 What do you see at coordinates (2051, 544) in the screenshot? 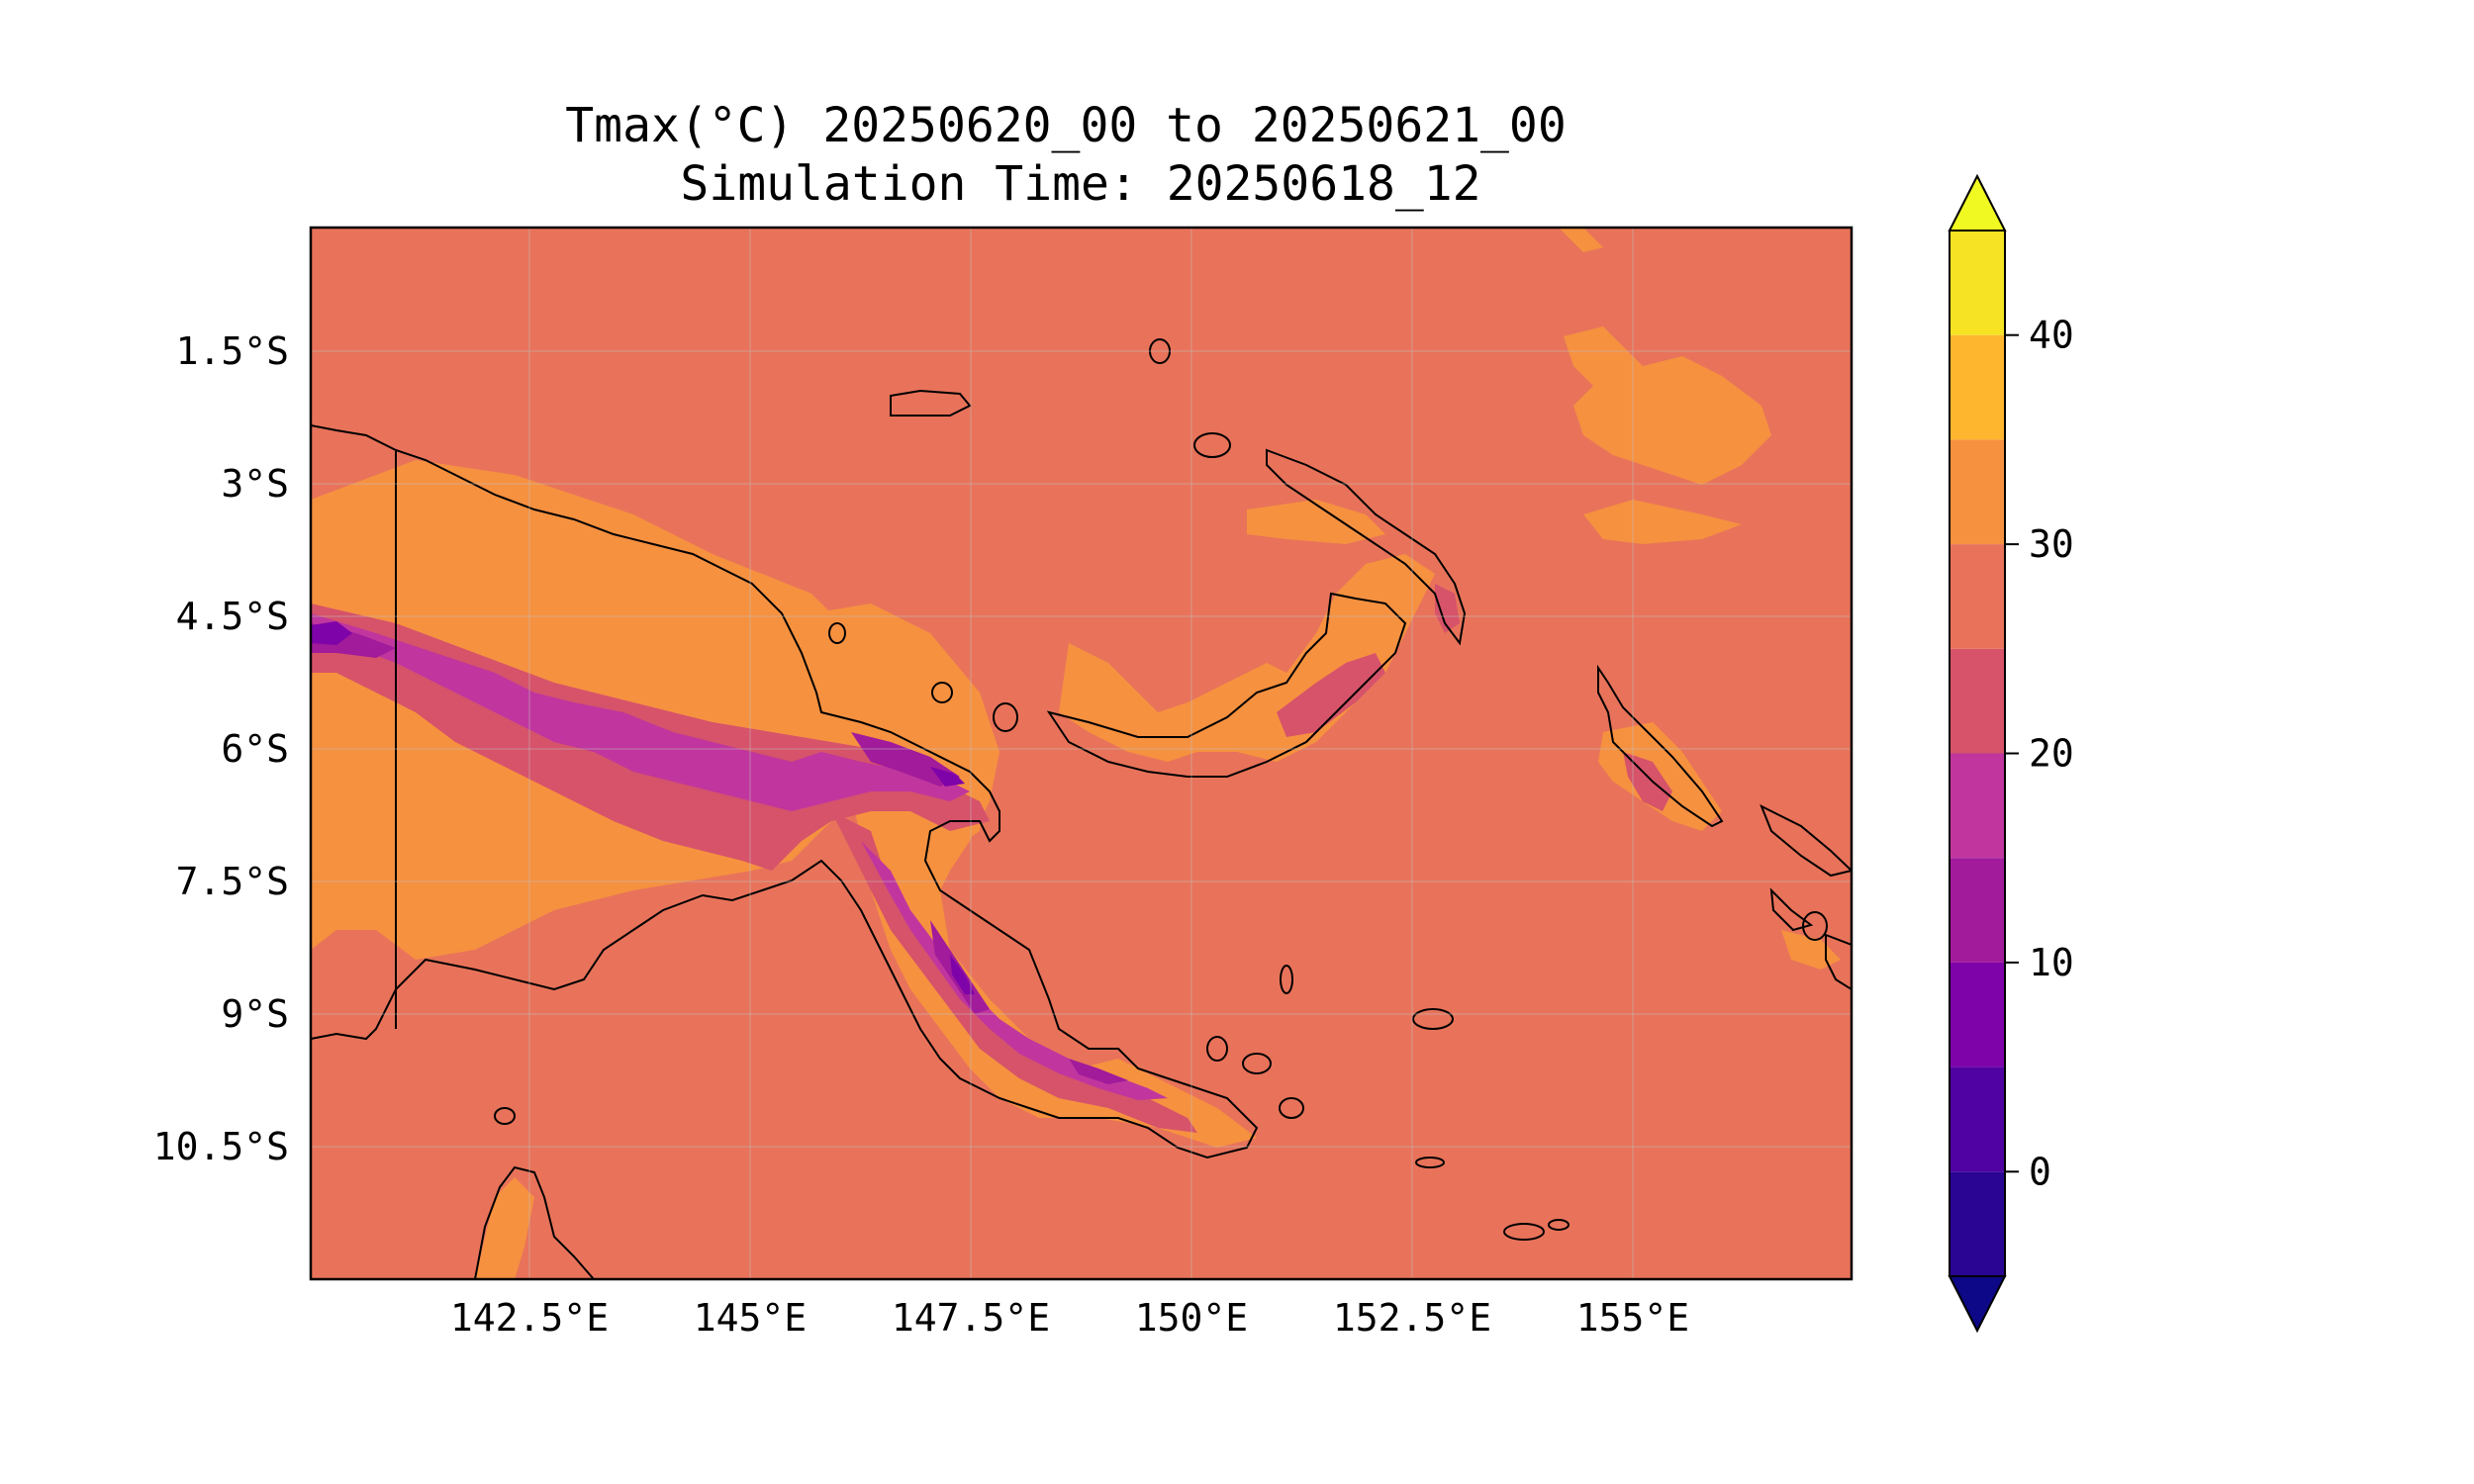
I see `colorbar-tick-label: 30` at bounding box center [2051, 544].